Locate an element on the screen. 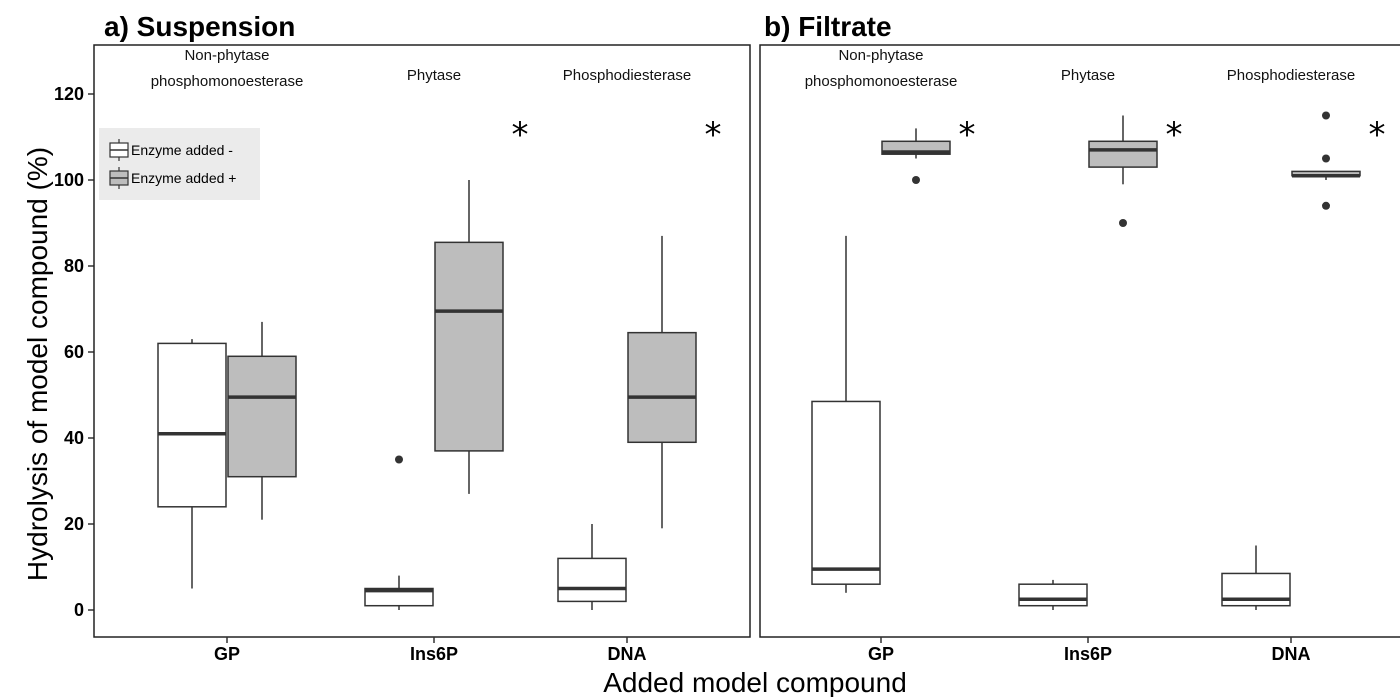 This screenshot has height=697, width=1400. y-axis-label: Hydrolysis of model compound (%) is located at coordinates (37, 364).